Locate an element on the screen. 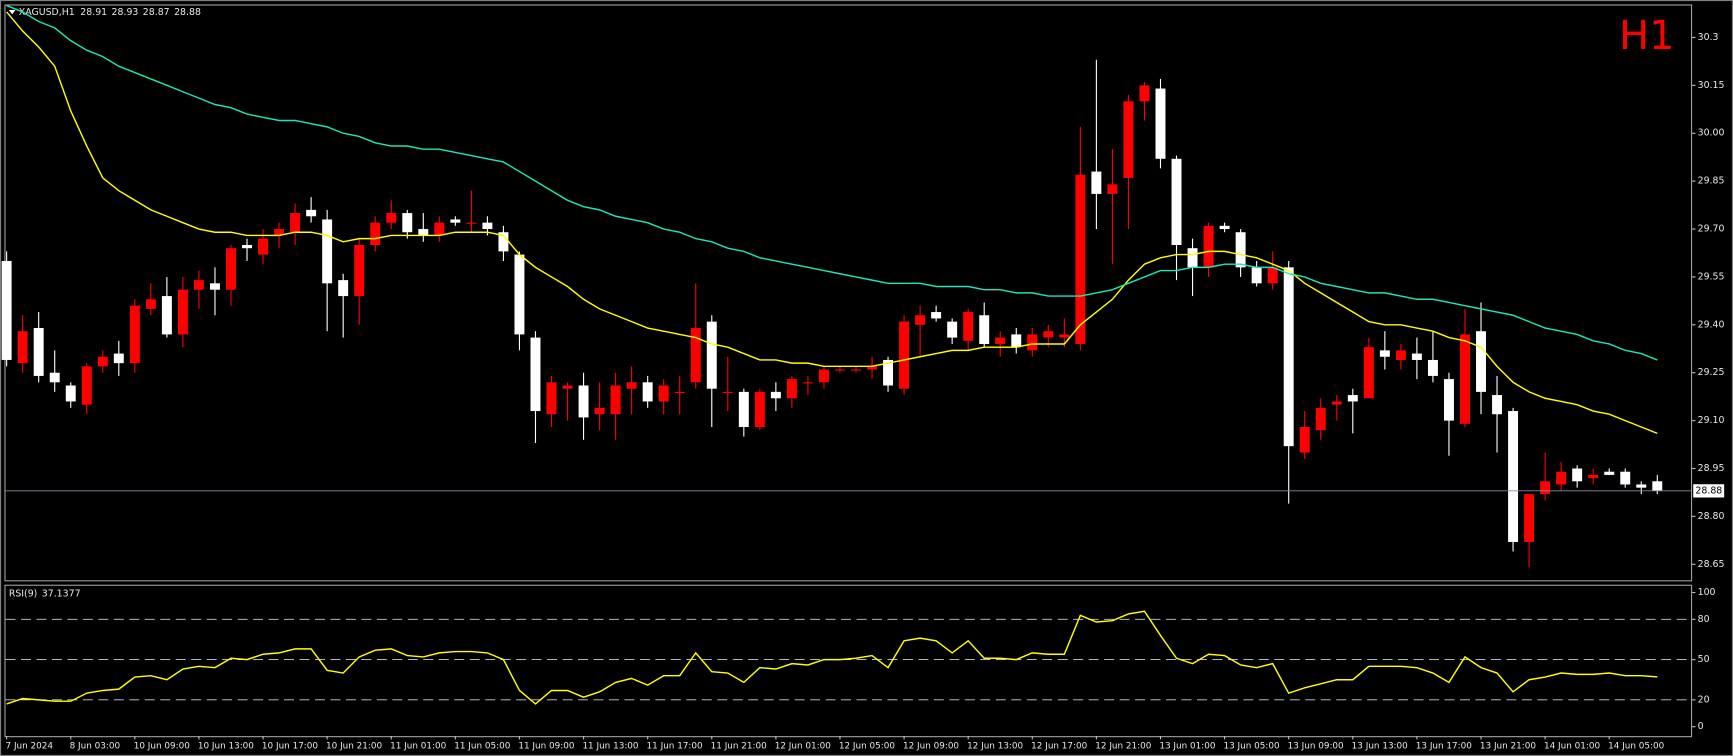 This screenshot has width=1733, height=756. chart-header: XAGUSD,H1 28.91 28.93 28.87 28.88 is located at coordinates (110, 12).